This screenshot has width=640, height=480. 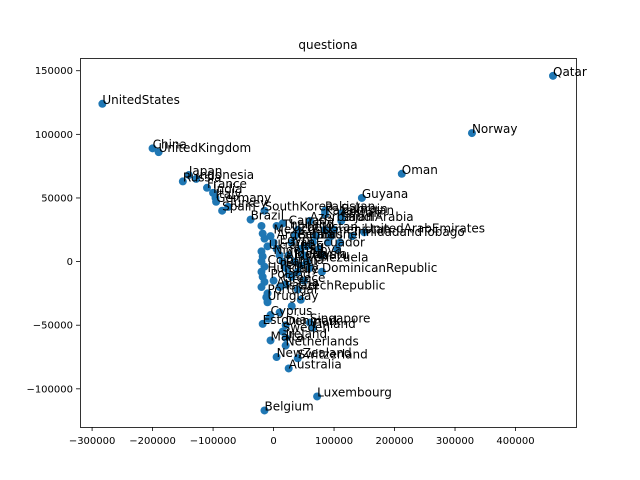 I want to click on data-point-belgium, so click(x=264, y=410).